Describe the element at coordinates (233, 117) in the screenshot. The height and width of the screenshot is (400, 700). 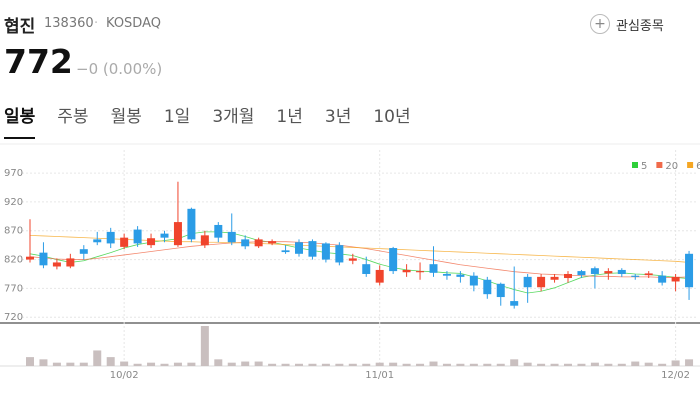
I see `tab: 3개월` at that location.